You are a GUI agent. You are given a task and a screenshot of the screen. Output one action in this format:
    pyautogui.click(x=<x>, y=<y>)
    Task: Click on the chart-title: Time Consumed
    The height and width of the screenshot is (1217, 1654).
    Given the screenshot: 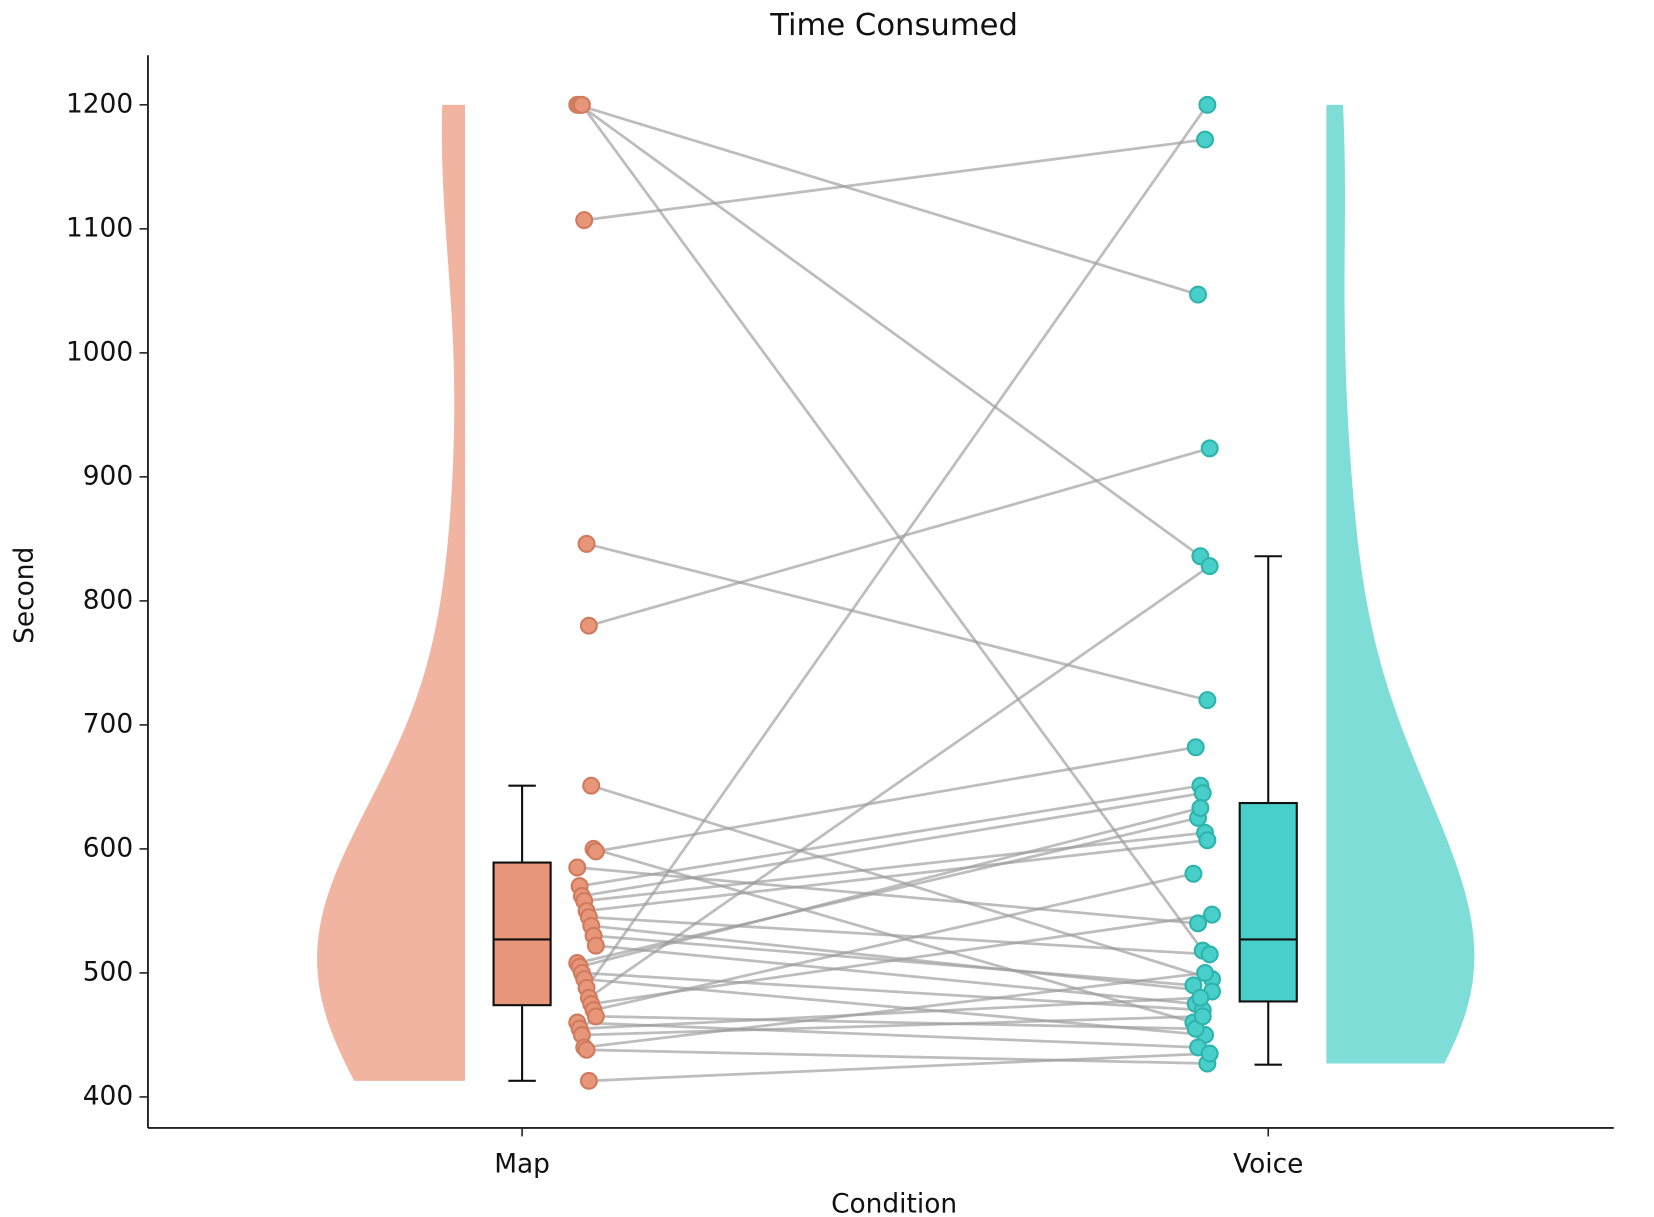 What is the action you would take?
    pyautogui.click(x=893, y=25)
    